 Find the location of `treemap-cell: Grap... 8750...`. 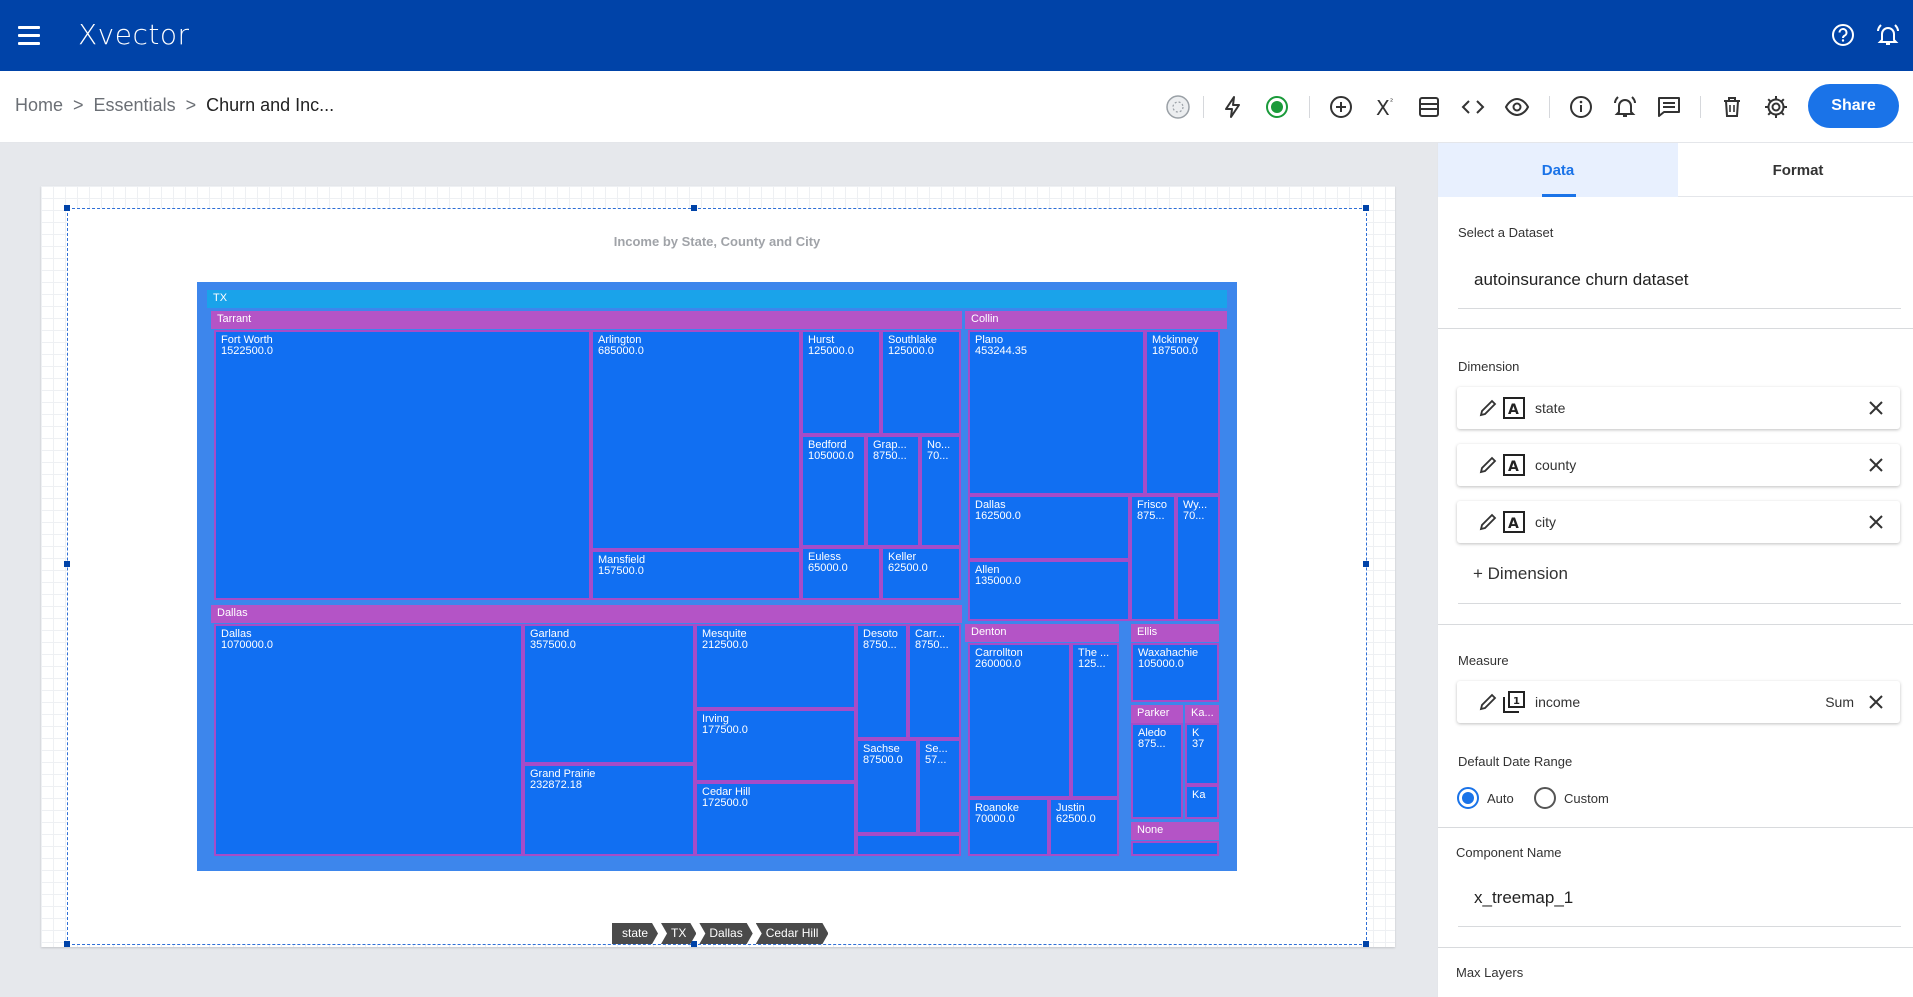

treemap-cell: Grap... 8750... is located at coordinates (893, 491).